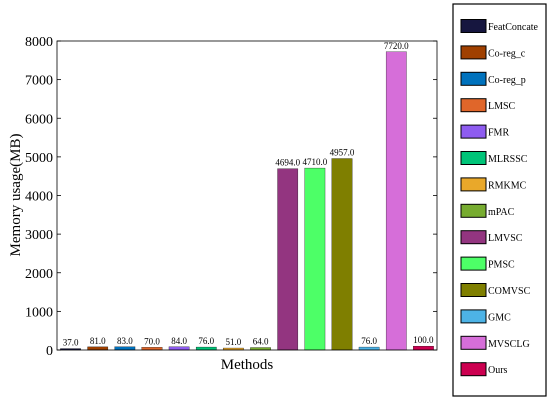 This screenshot has width=550, height=405. I want to click on x-axis-label: Methods, so click(247, 365).